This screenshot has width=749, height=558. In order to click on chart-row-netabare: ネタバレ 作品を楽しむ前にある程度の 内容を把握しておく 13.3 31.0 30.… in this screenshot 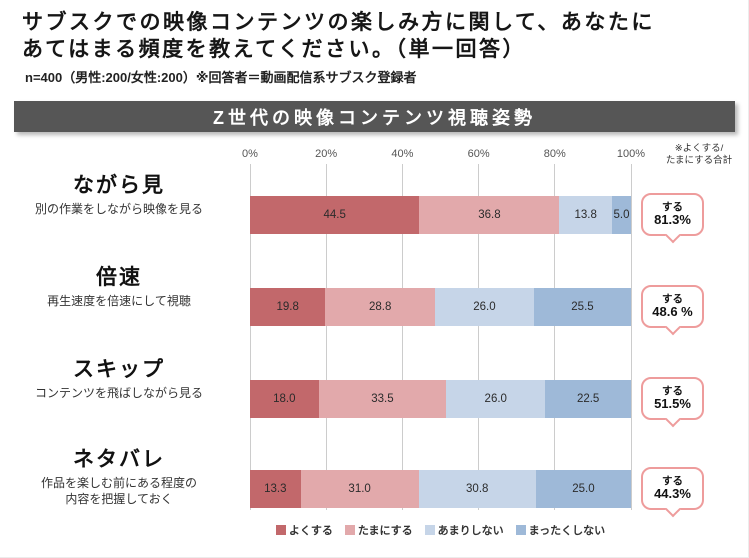, I will do `click(374, 479)`.